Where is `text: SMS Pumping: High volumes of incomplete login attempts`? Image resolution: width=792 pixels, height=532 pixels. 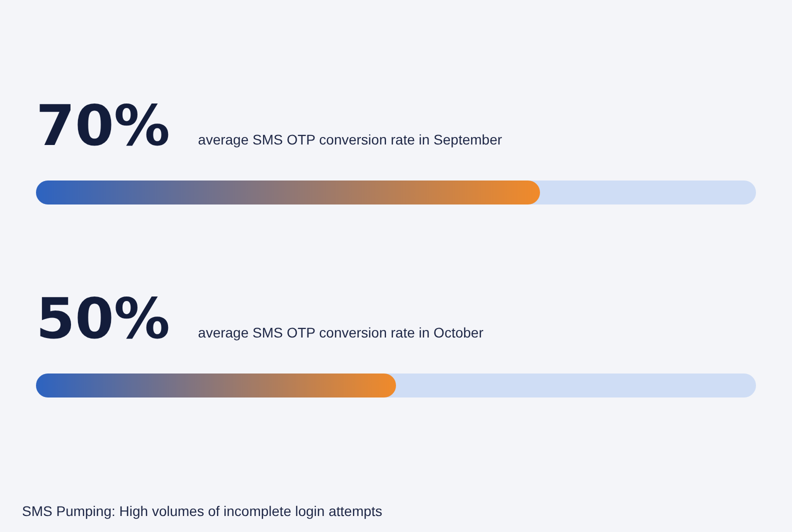 text: SMS Pumping: High volumes of incomplete login attempts is located at coordinates (202, 511).